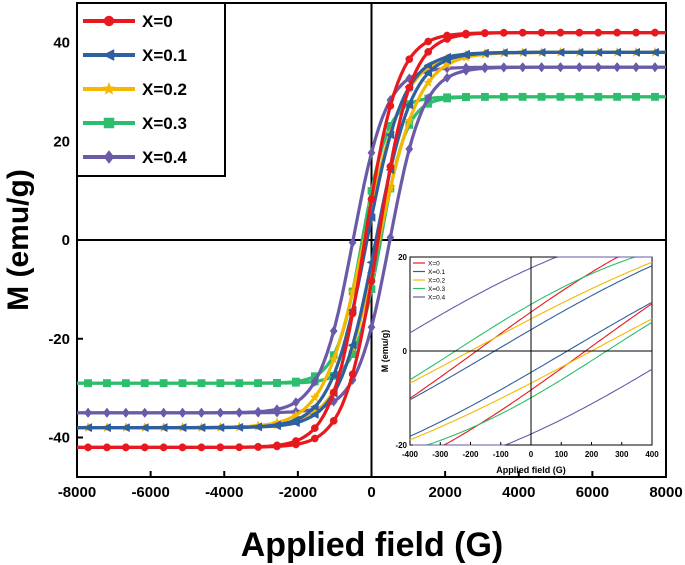  What do you see at coordinates (157, 21) in the screenshot?
I see `legend-label-x-0: X=0` at bounding box center [157, 21].